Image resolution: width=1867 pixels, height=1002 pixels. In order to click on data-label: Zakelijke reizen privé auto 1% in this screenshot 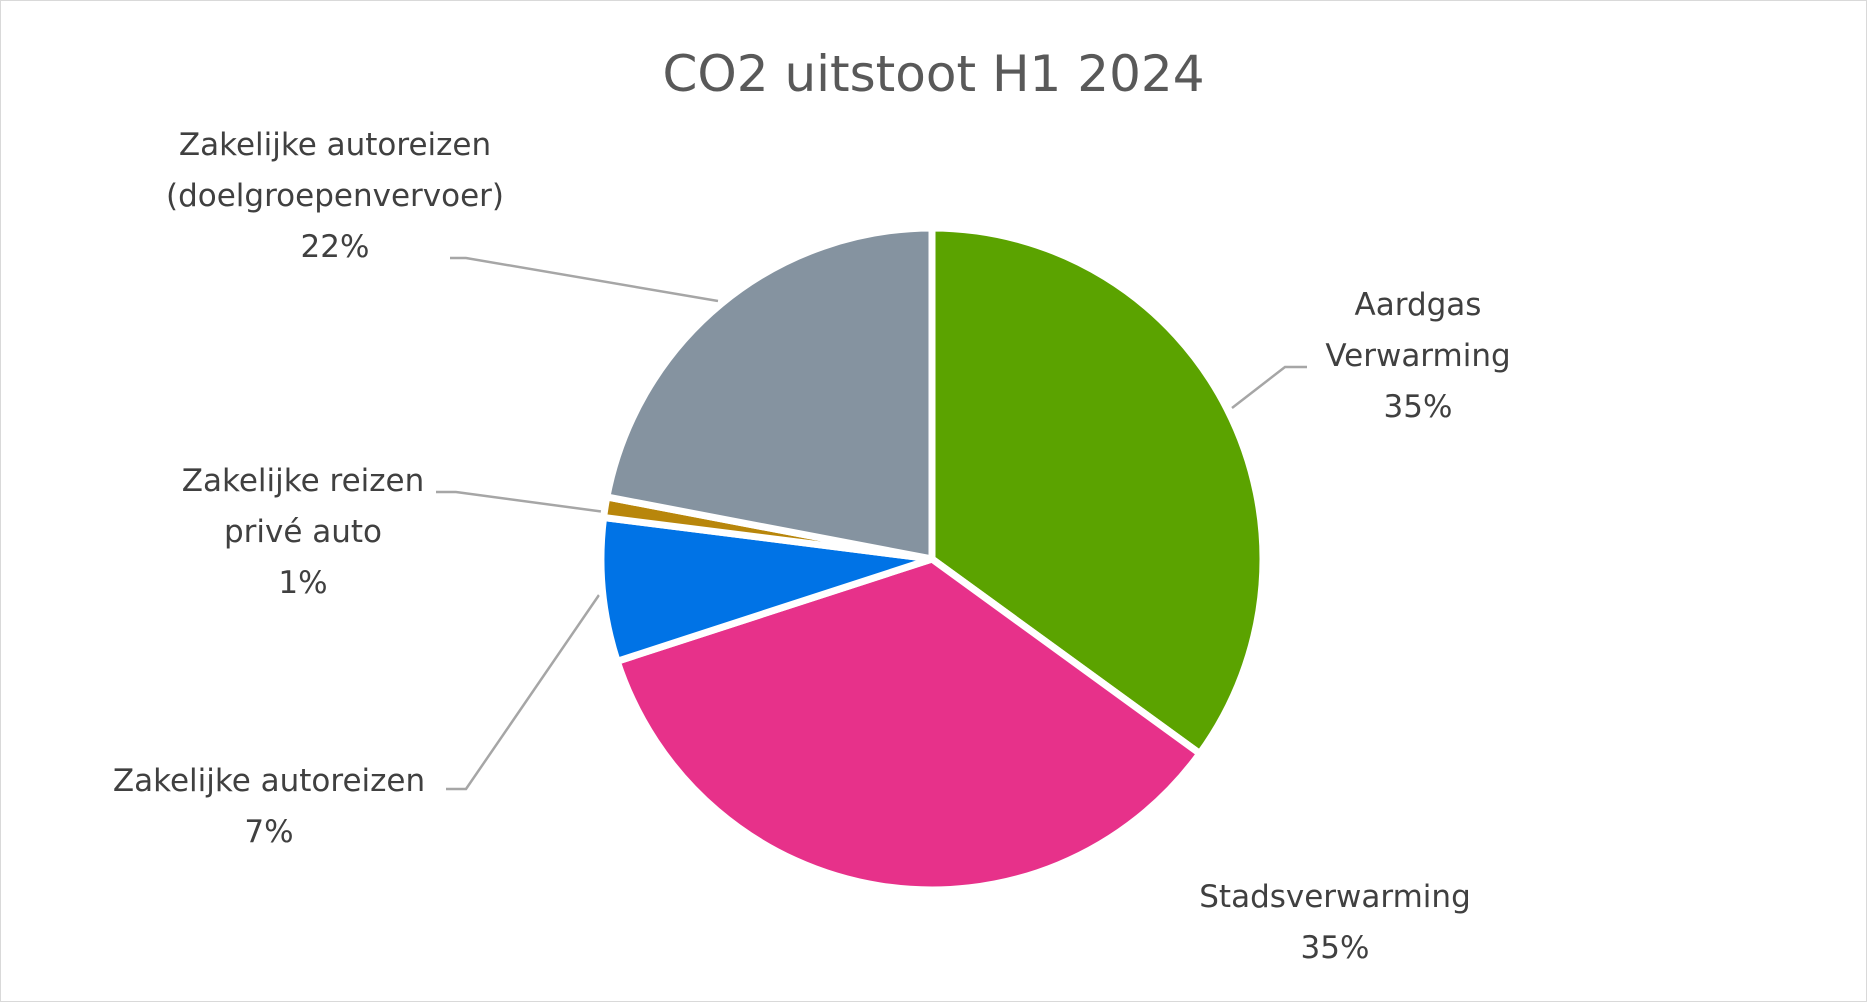, I will do `click(303, 532)`.